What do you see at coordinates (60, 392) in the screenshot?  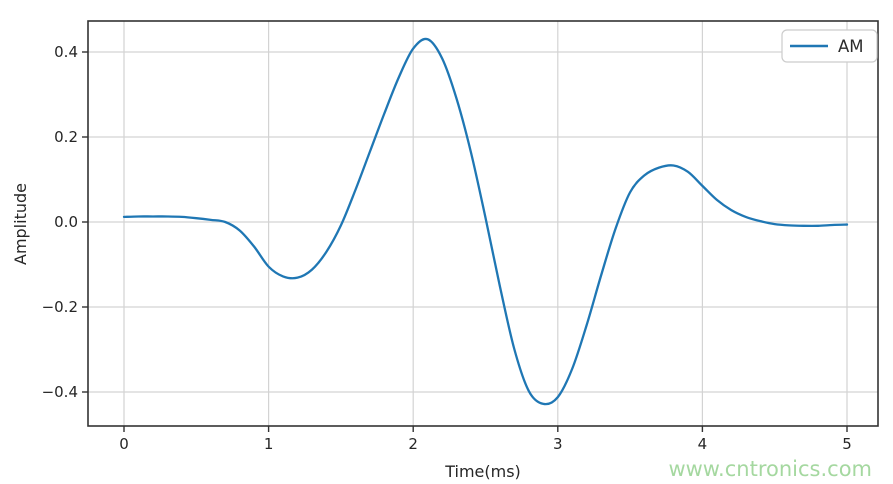 I see `y-tick-label: −0.4` at bounding box center [60, 392].